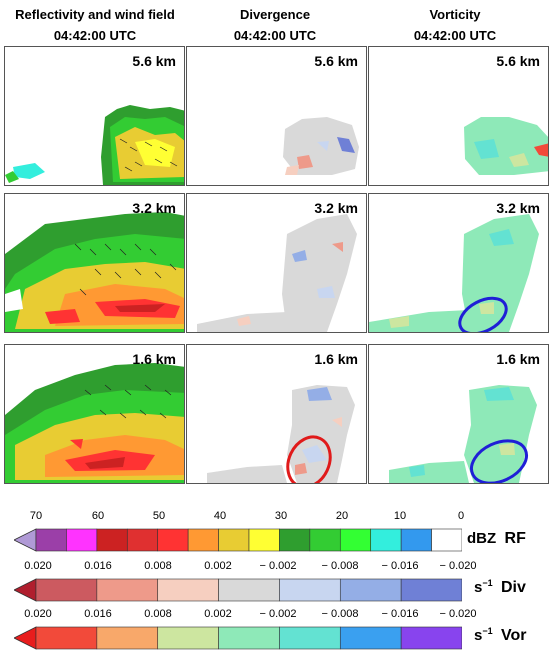 The width and height of the screenshot is (550, 658). I want to click on column-title: Vorticity, so click(455, 14).